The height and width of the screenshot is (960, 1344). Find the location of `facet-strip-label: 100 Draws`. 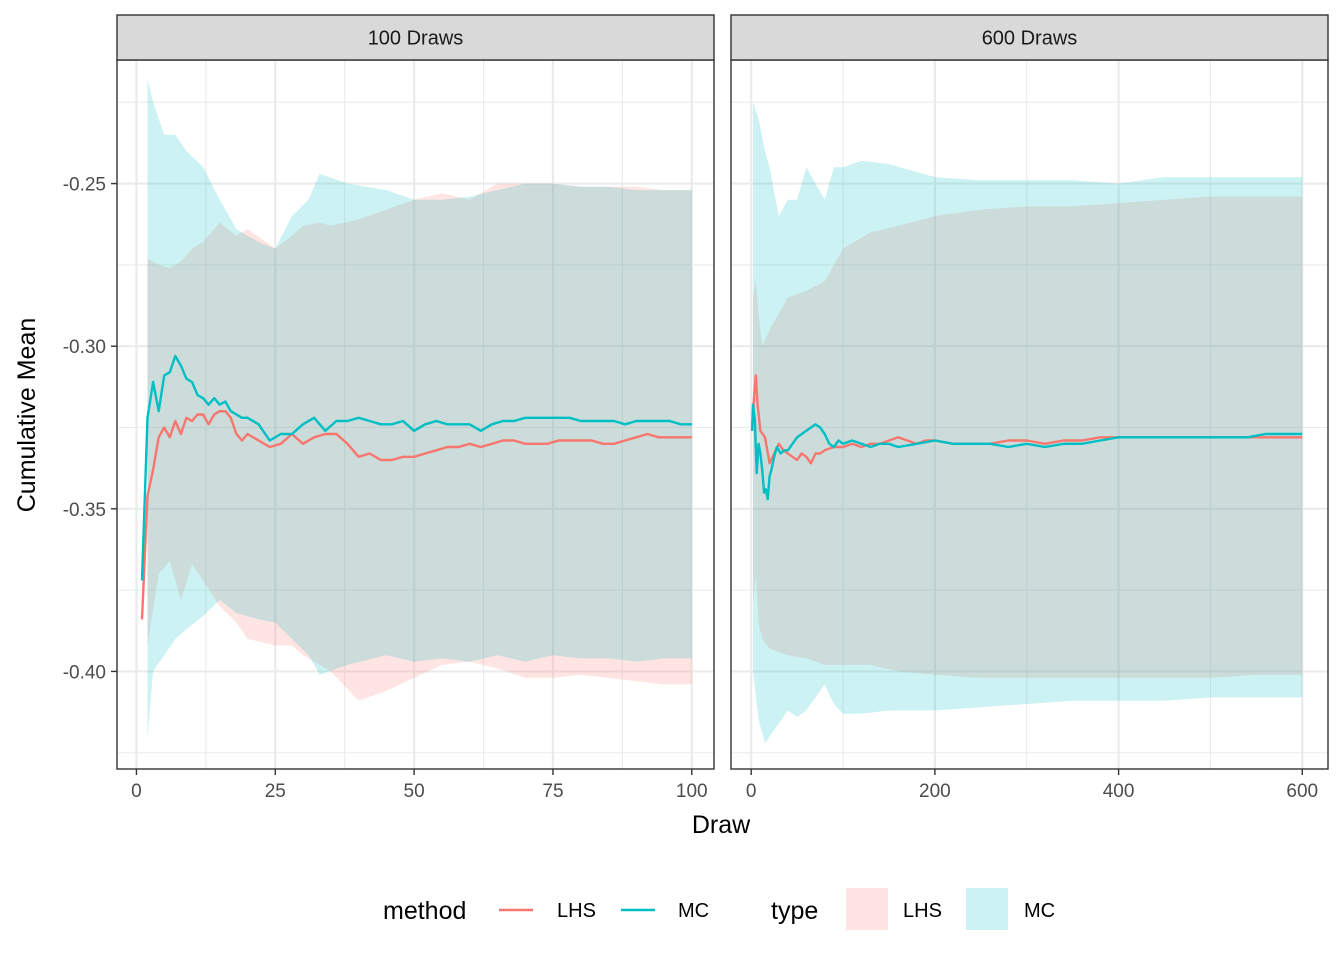

facet-strip-label: 100 Draws is located at coordinates (416, 39).